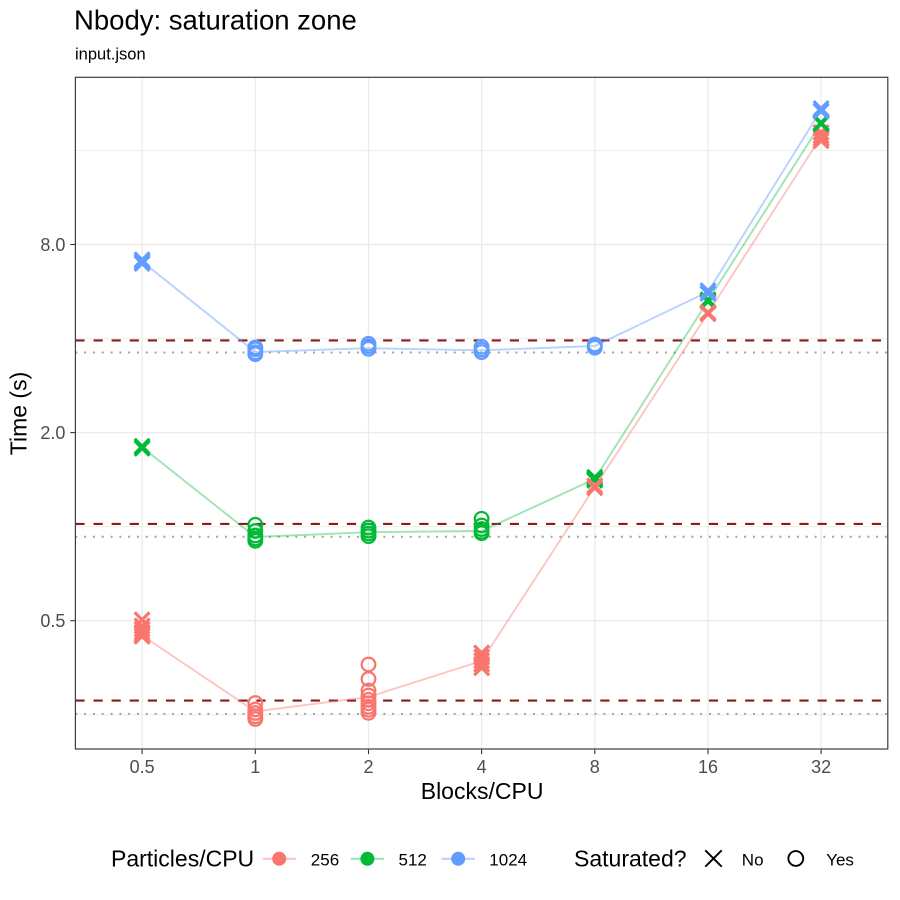 This screenshot has width=900, height=900. What do you see at coordinates (255, 767) in the screenshot?
I see `svg-text: 1` at bounding box center [255, 767].